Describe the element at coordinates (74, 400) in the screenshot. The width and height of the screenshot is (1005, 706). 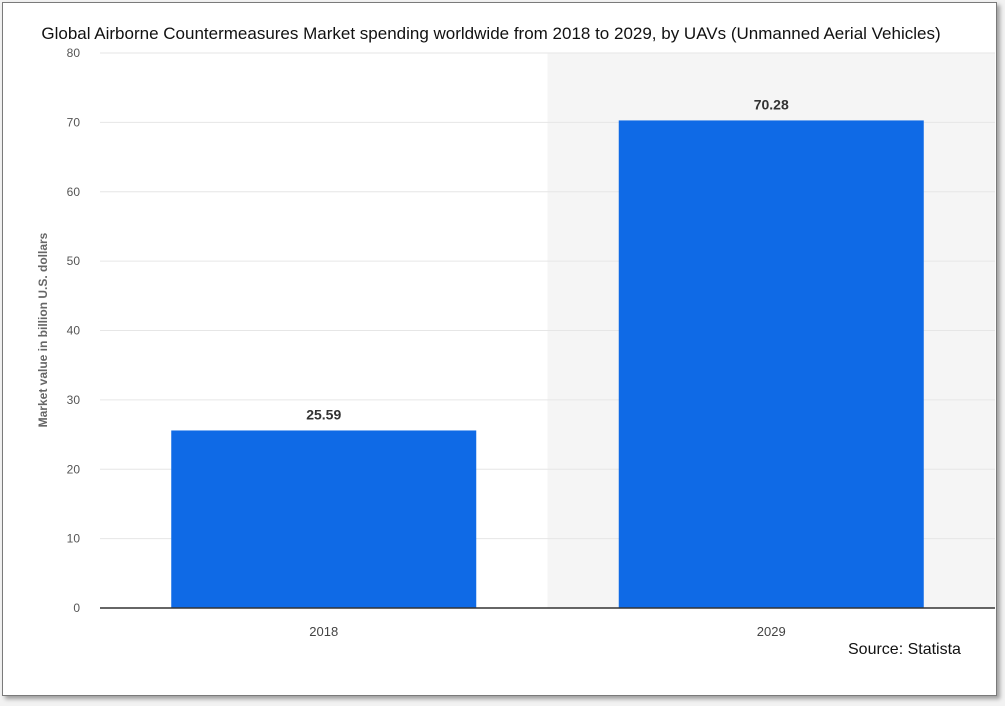
I see `y-tick-label: 30` at that location.